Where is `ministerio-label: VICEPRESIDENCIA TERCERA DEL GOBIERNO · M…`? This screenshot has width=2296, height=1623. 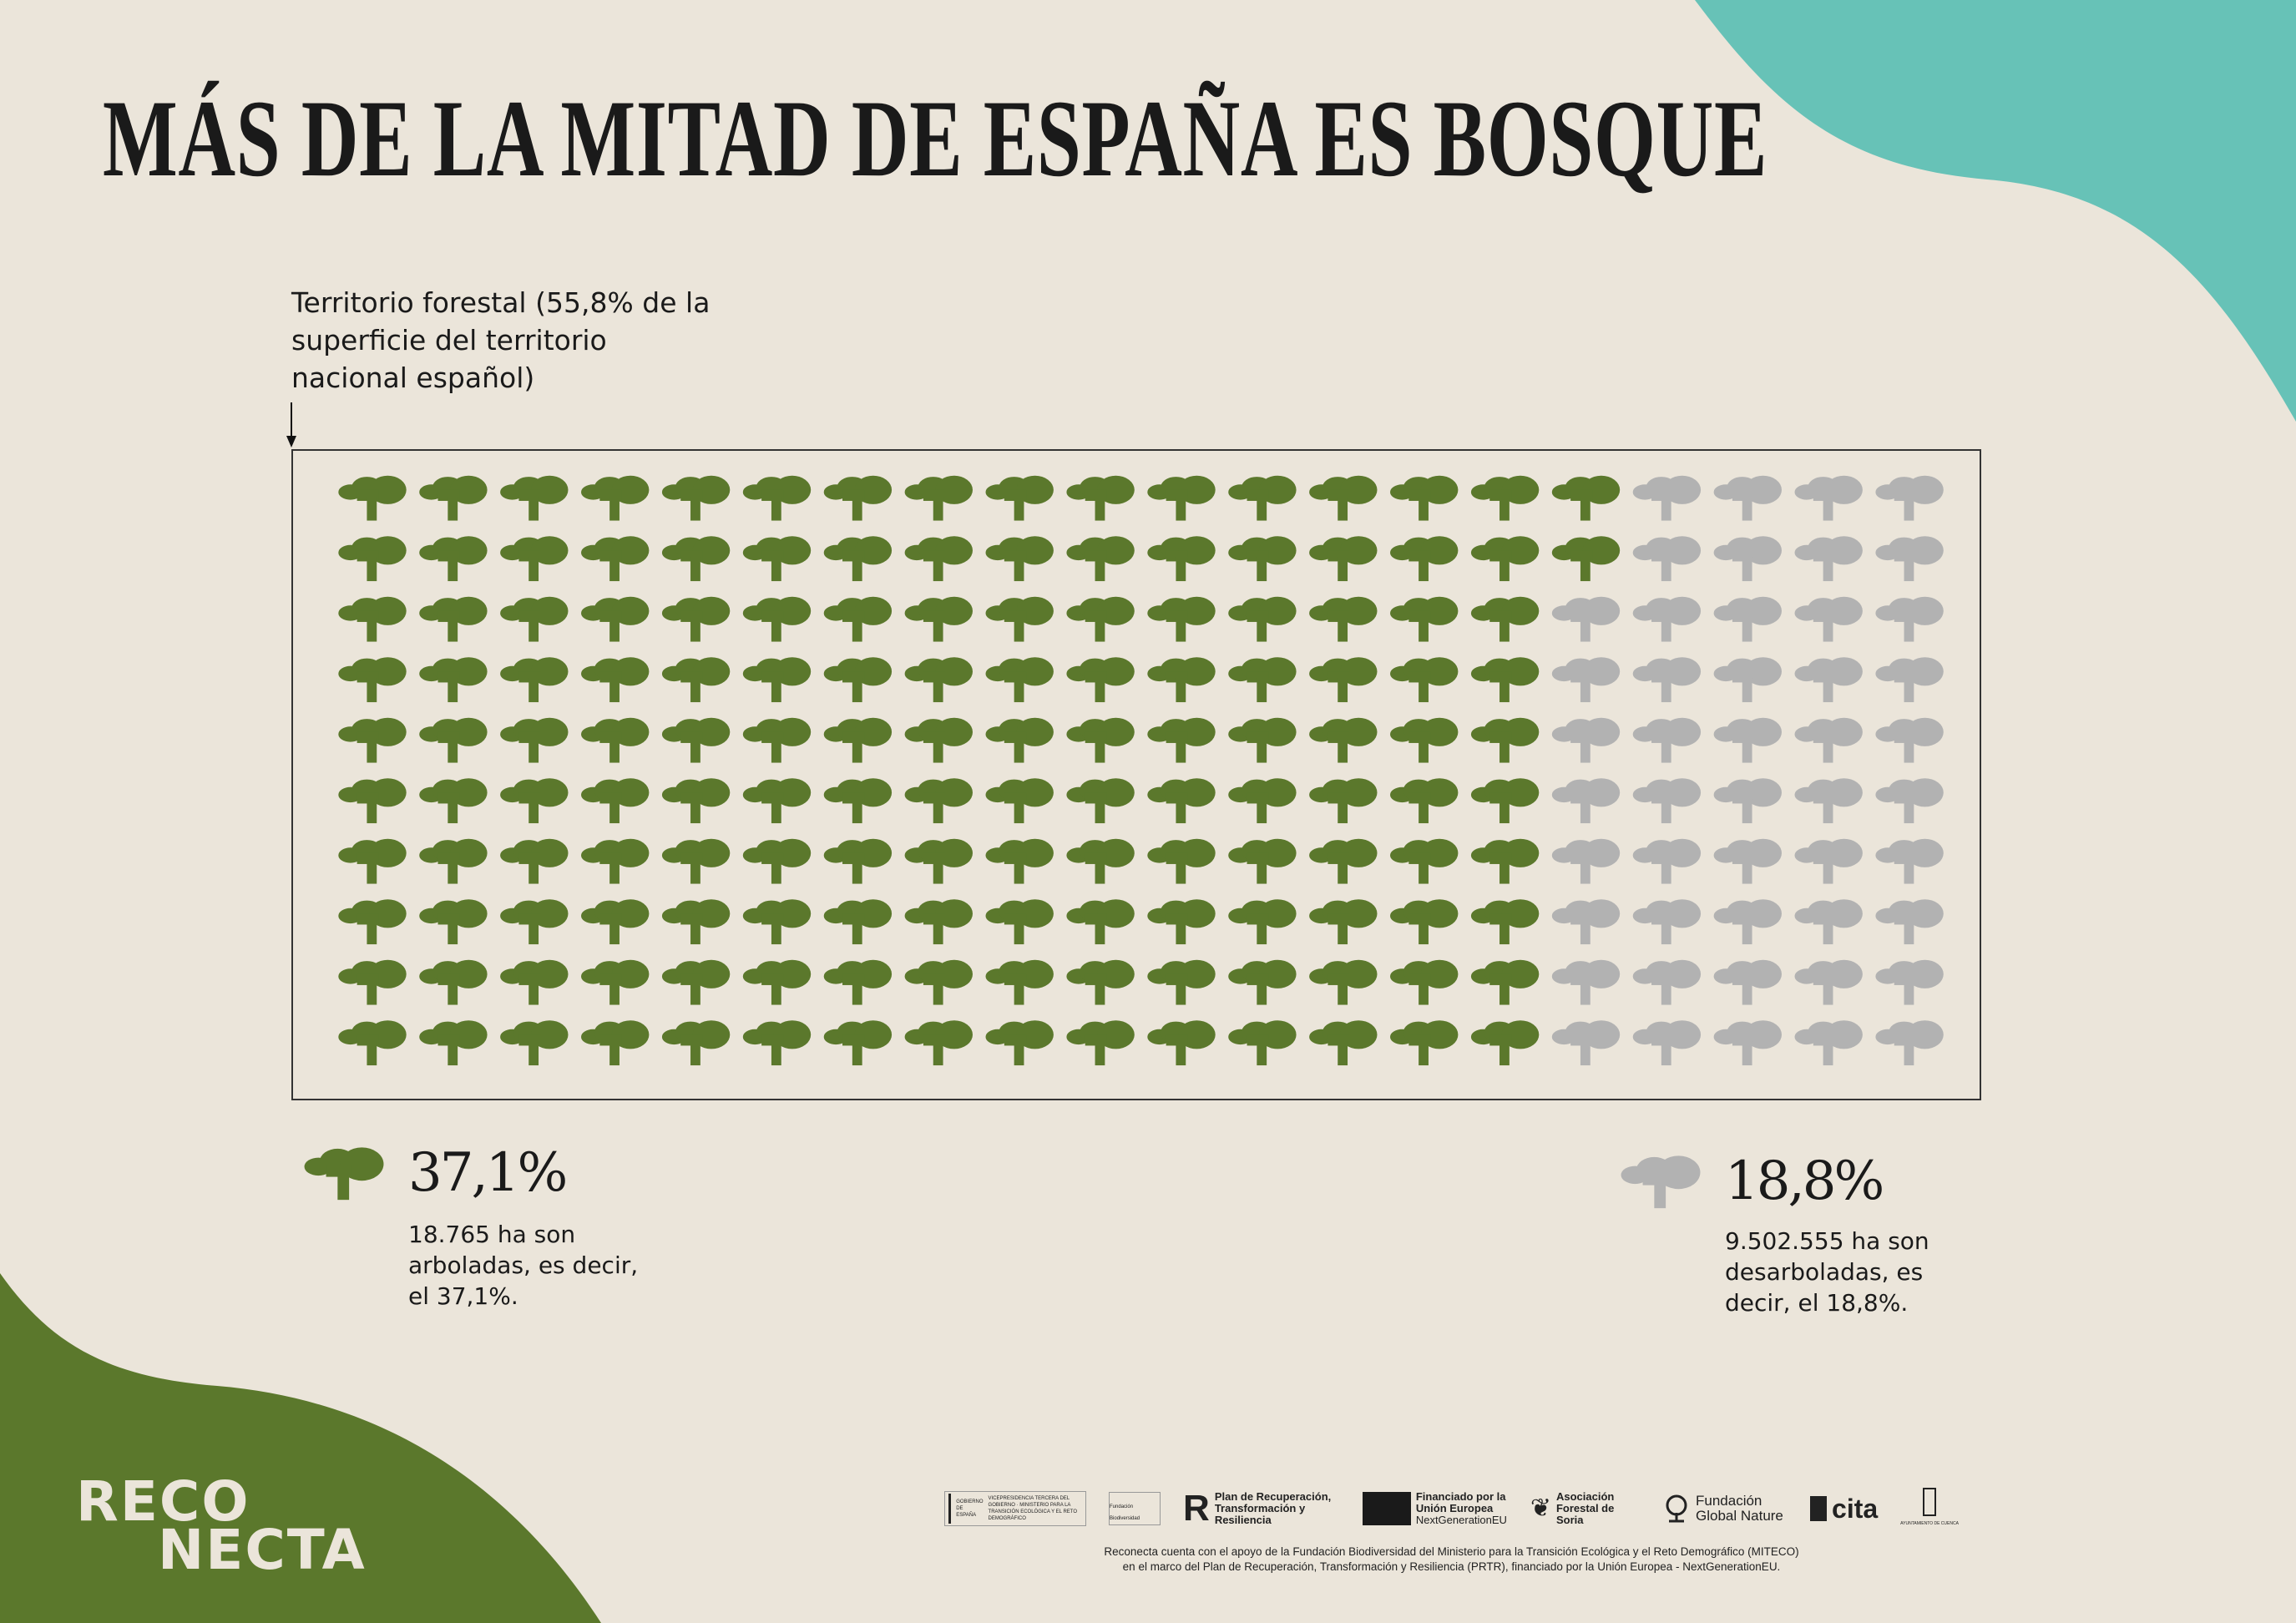 ministerio-label: VICEPRESIDENCIA TERCERA DEL GOBIERNO · M… is located at coordinates (1033, 1508).